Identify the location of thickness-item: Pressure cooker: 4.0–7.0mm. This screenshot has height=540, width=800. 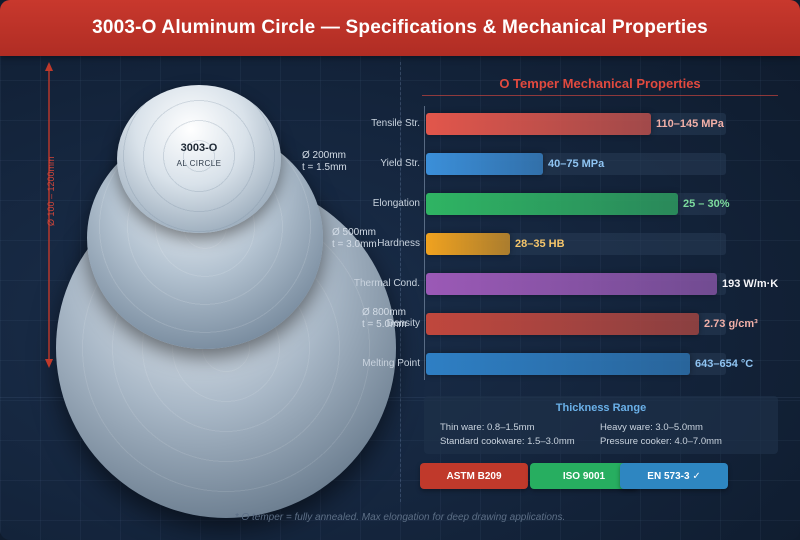
(661, 441).